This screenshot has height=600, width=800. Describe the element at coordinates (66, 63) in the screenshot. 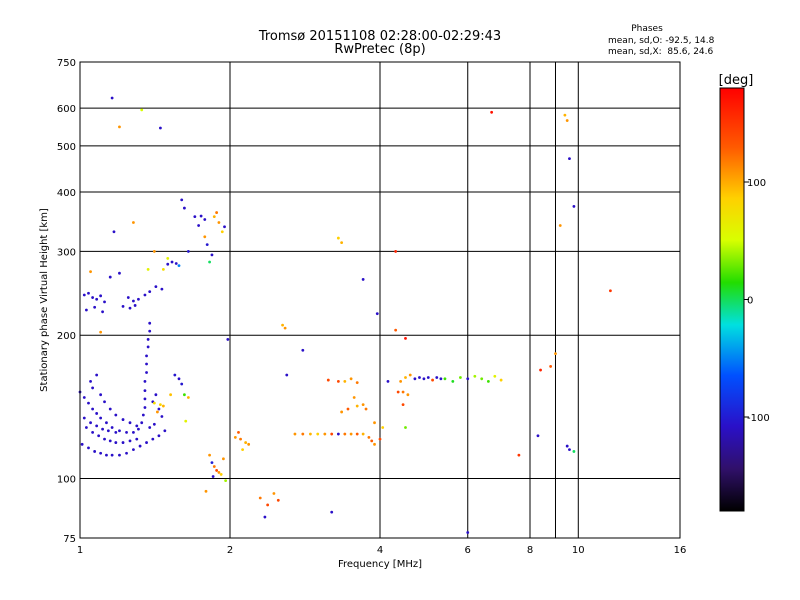

I see `y-tick-label: 750` at that location.